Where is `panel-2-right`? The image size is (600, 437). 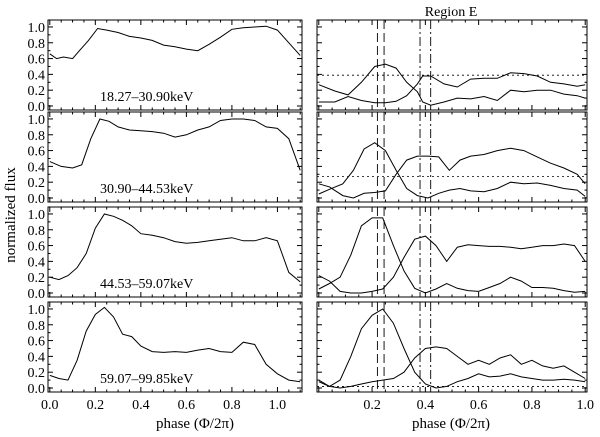 panel-2-right is located at coordinates (452, 157).